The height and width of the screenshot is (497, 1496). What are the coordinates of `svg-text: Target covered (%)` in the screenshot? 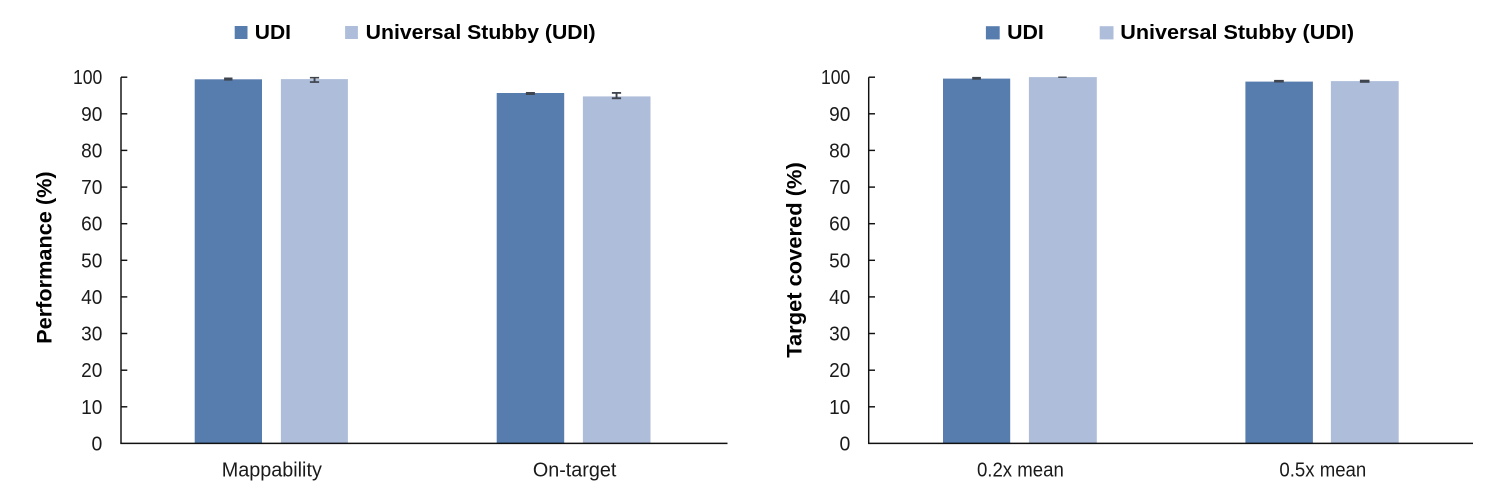 It's located at (795, 260).